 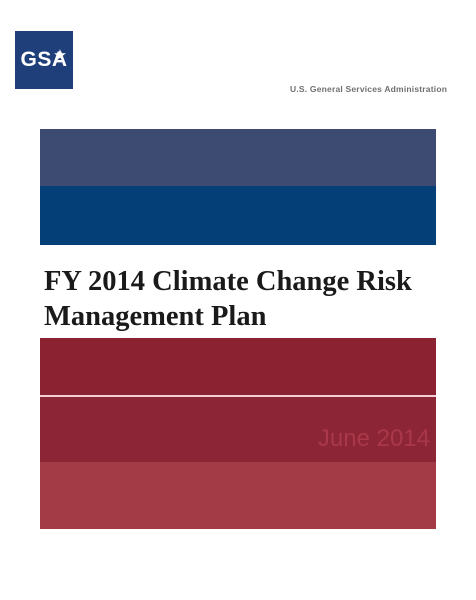 I want to click on red-band-bottom, so click(x=238, y=495).